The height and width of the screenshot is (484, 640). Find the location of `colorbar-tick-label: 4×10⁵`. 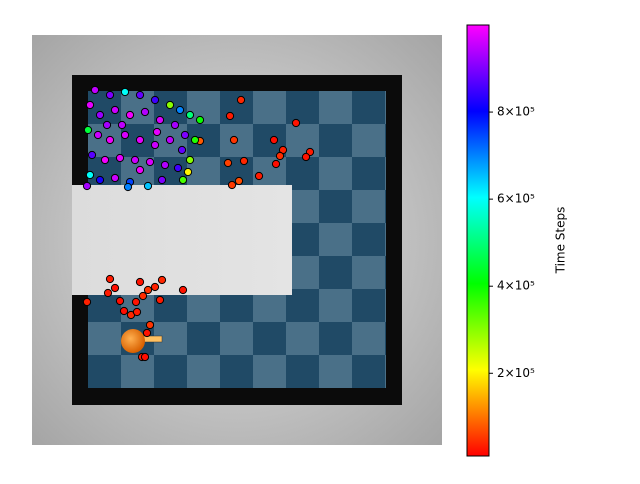

colorbar-tick-label: 4×10⁵ is located at coordinates (516, 286).